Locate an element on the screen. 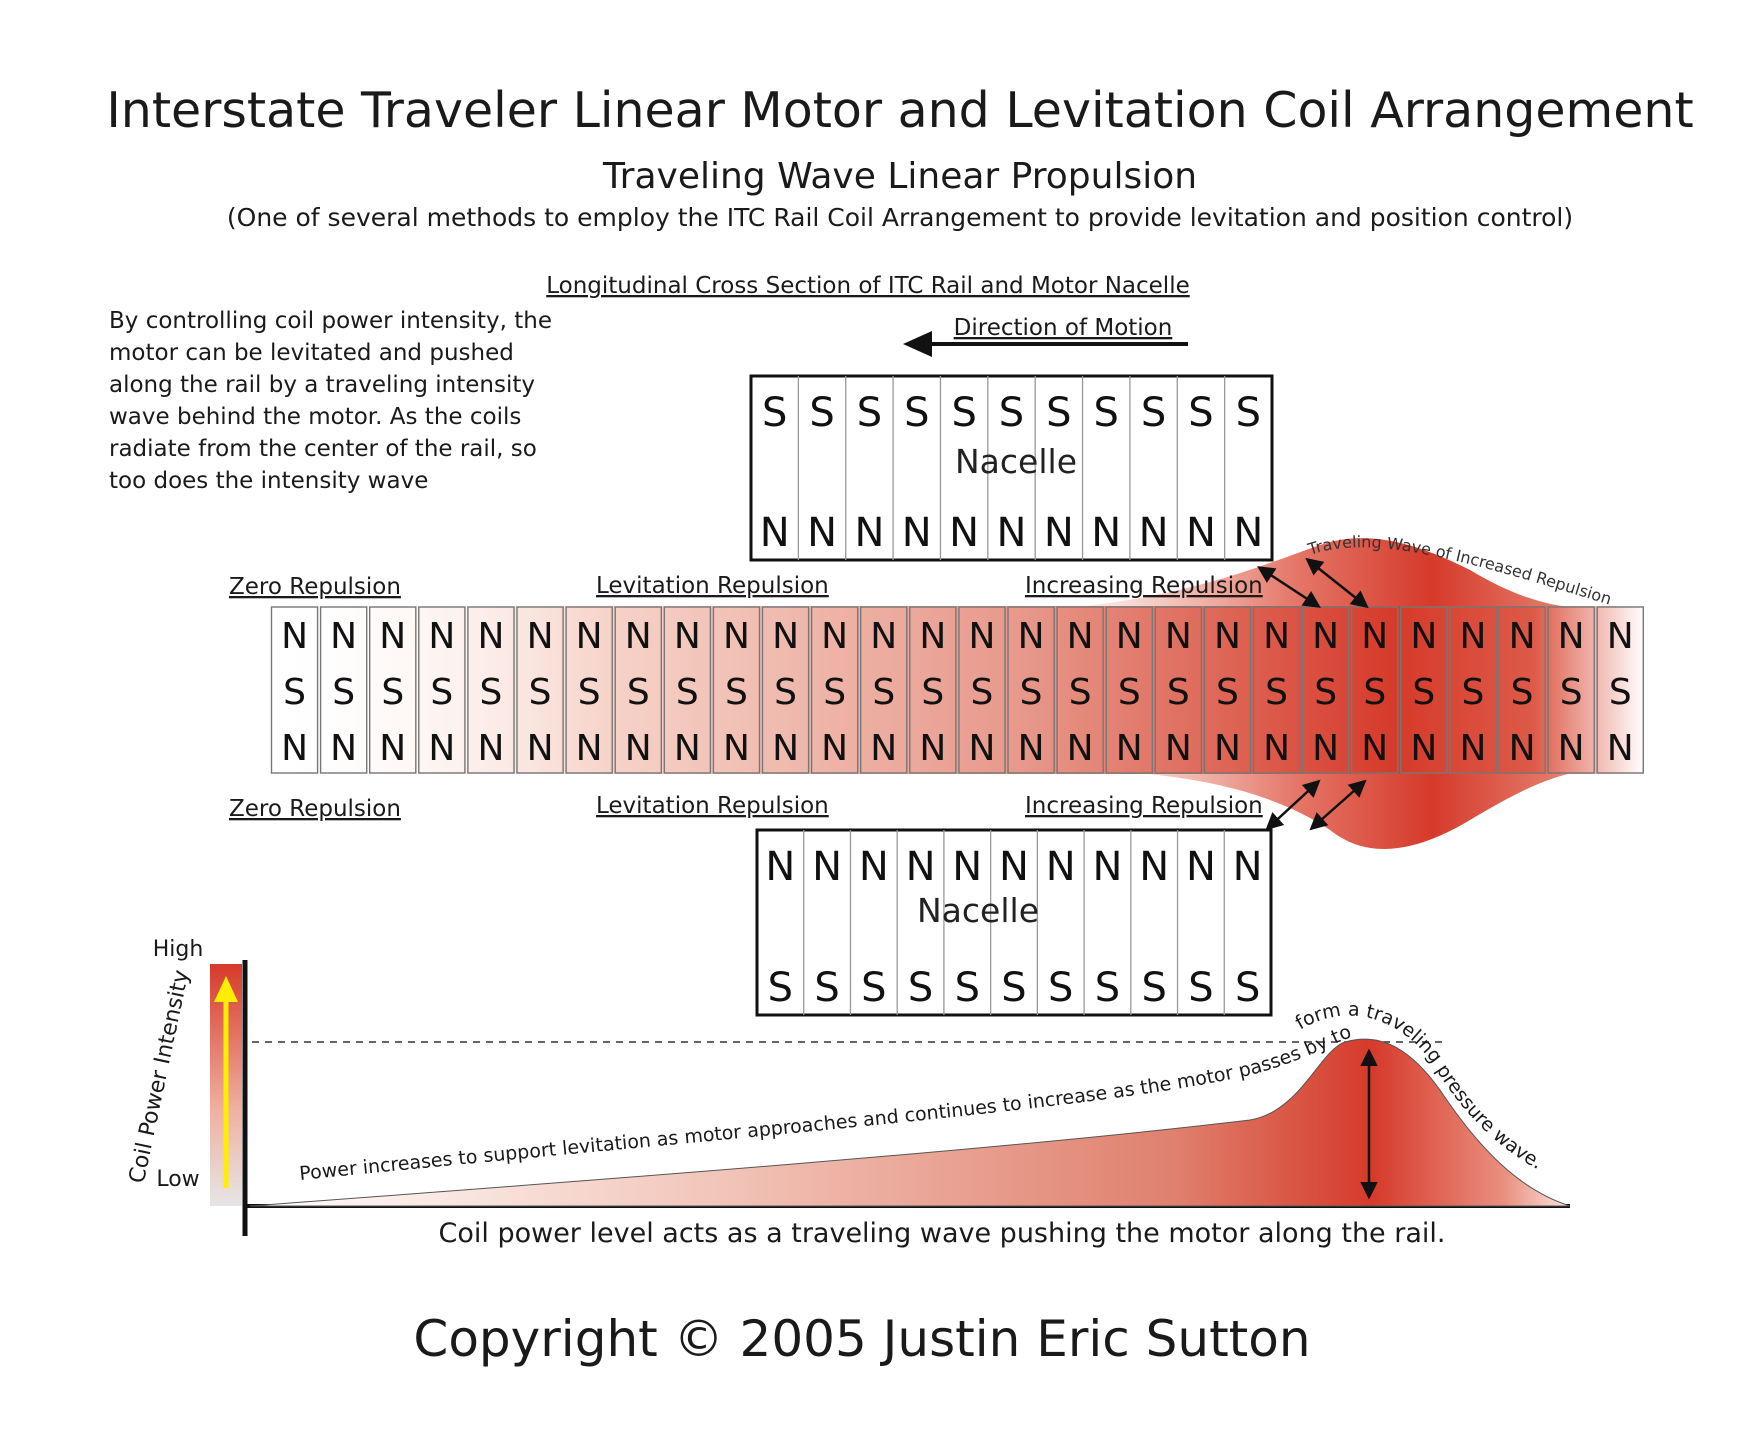 The height and width of the screenshot is (1454, 1753). intensity-arrow-head is located at coordinates (226, 989).